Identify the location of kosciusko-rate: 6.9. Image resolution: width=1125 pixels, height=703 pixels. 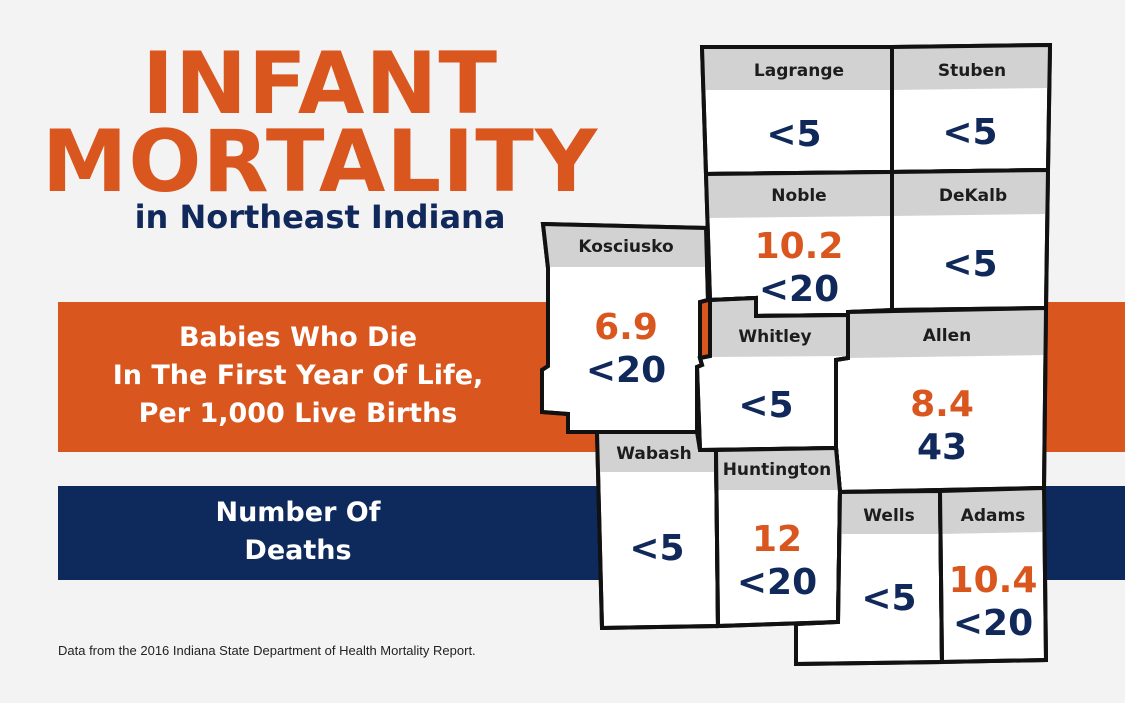
(626, 327).